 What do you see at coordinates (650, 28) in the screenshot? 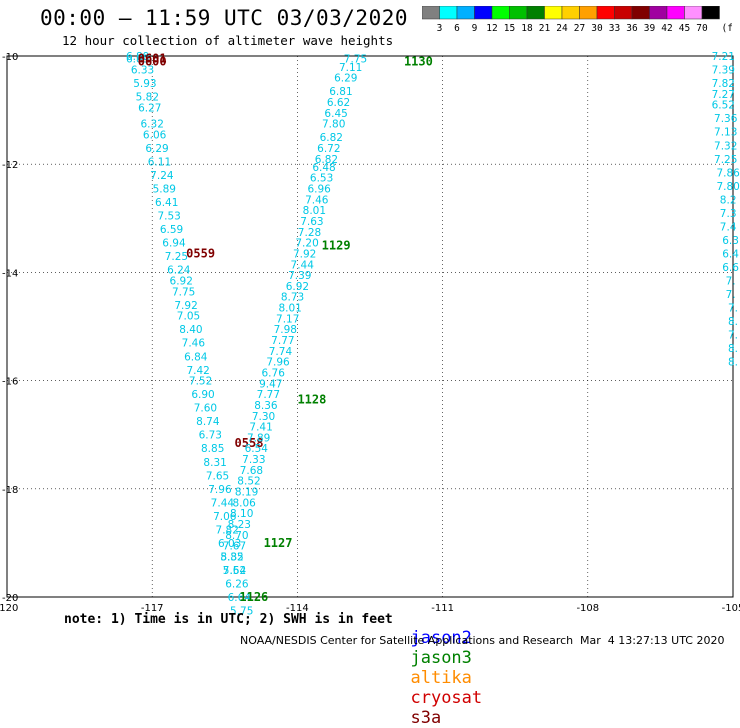
I see `legend-tick-label: 39` at bounding box center [650, 28].